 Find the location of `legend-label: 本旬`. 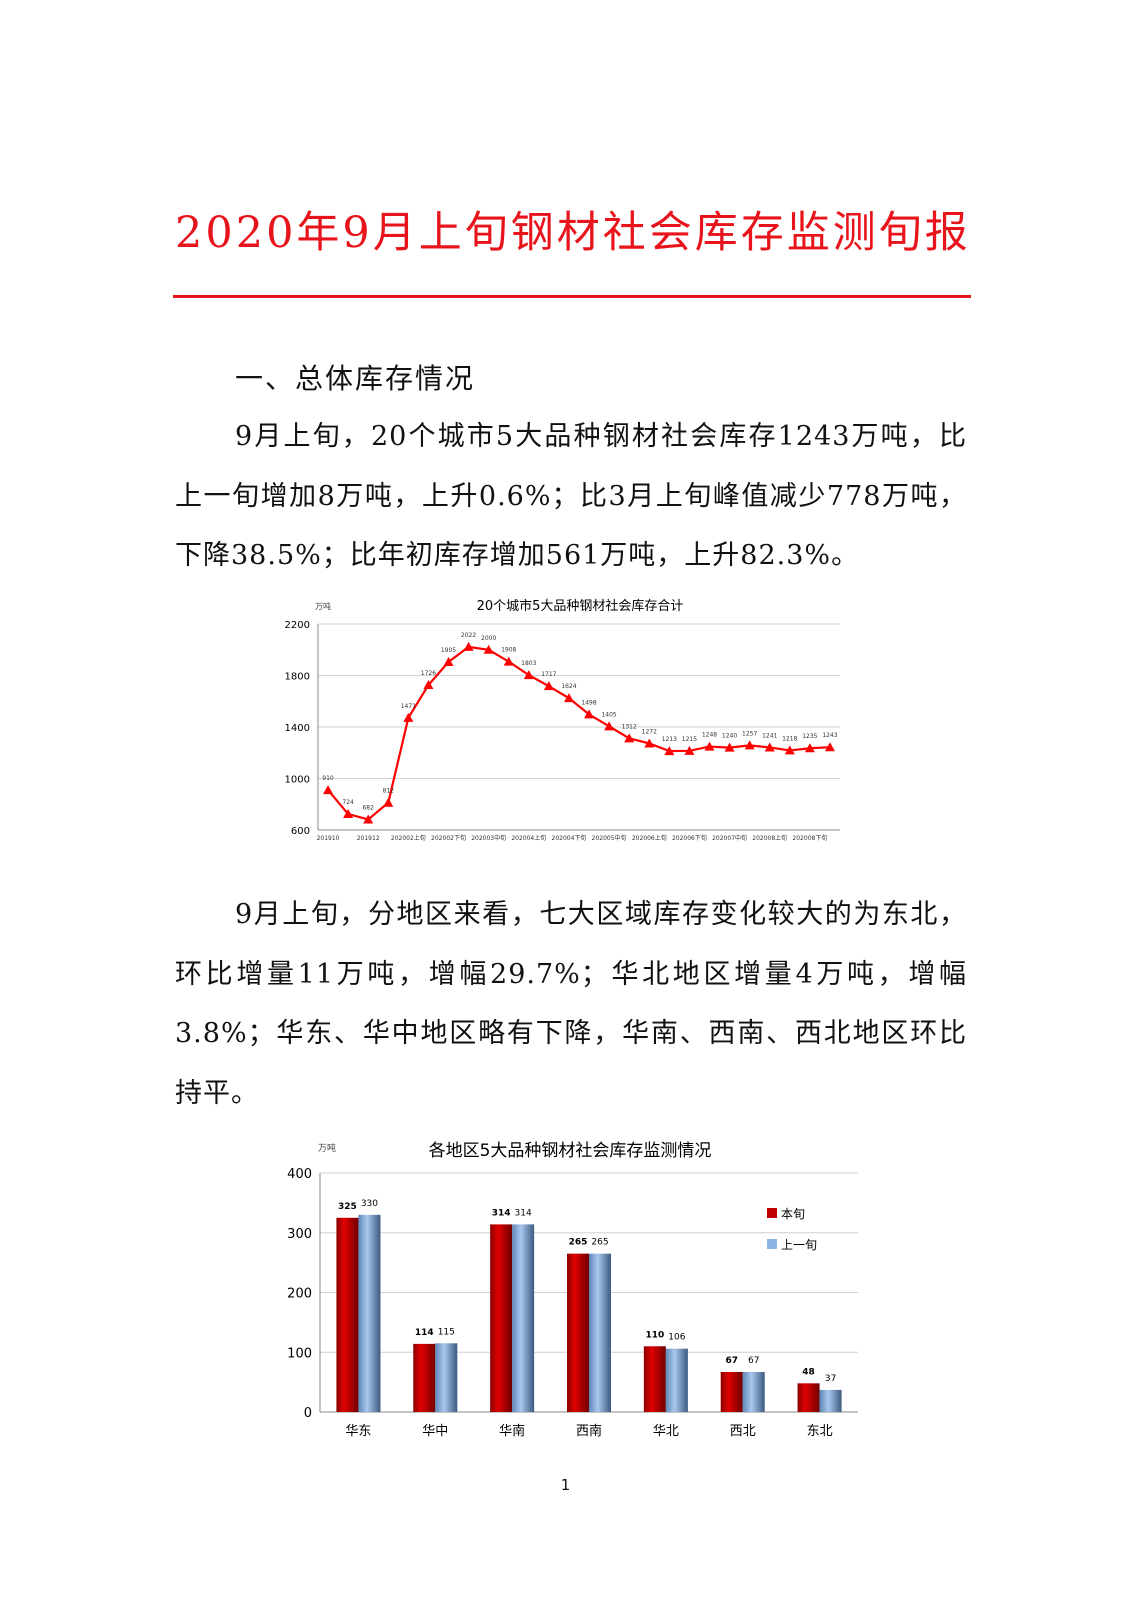

legend-label: 本旬 is located at coordinates (793, 1214).